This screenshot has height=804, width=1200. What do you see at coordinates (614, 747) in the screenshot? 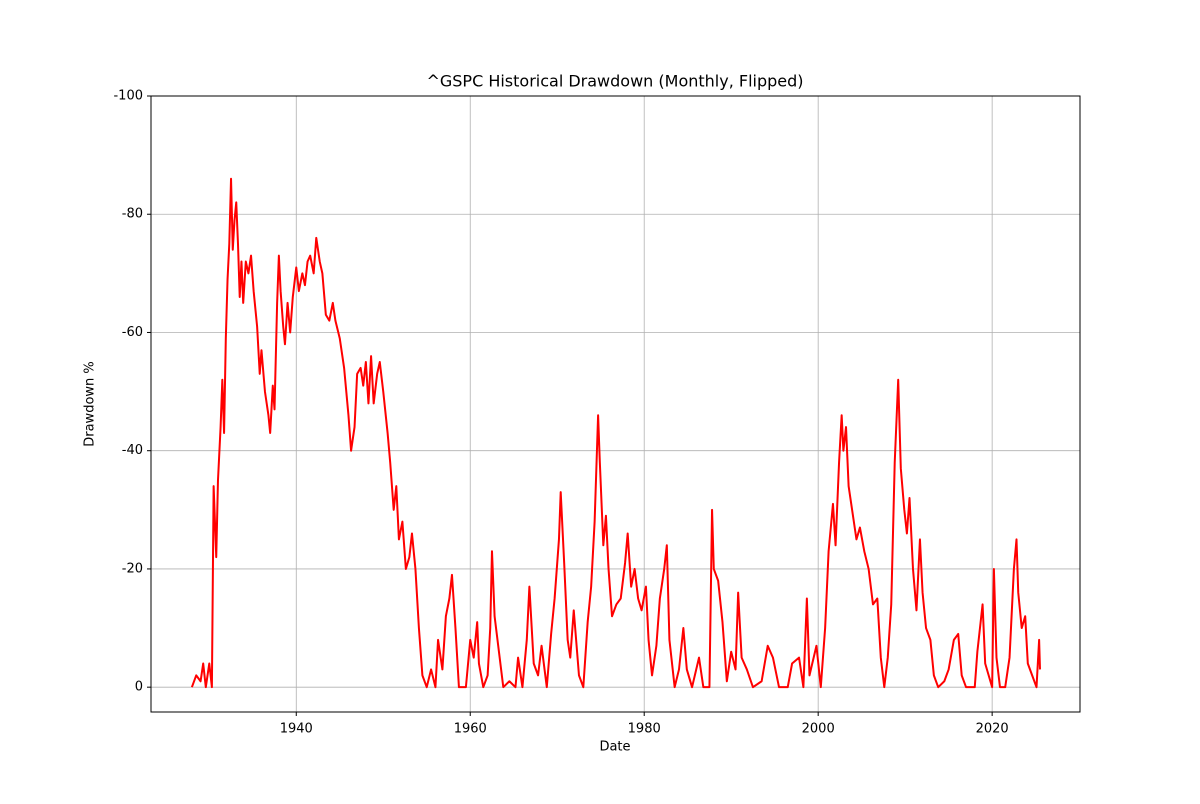
I see `x-axis-label: Date` at bounding box center [614, 747].